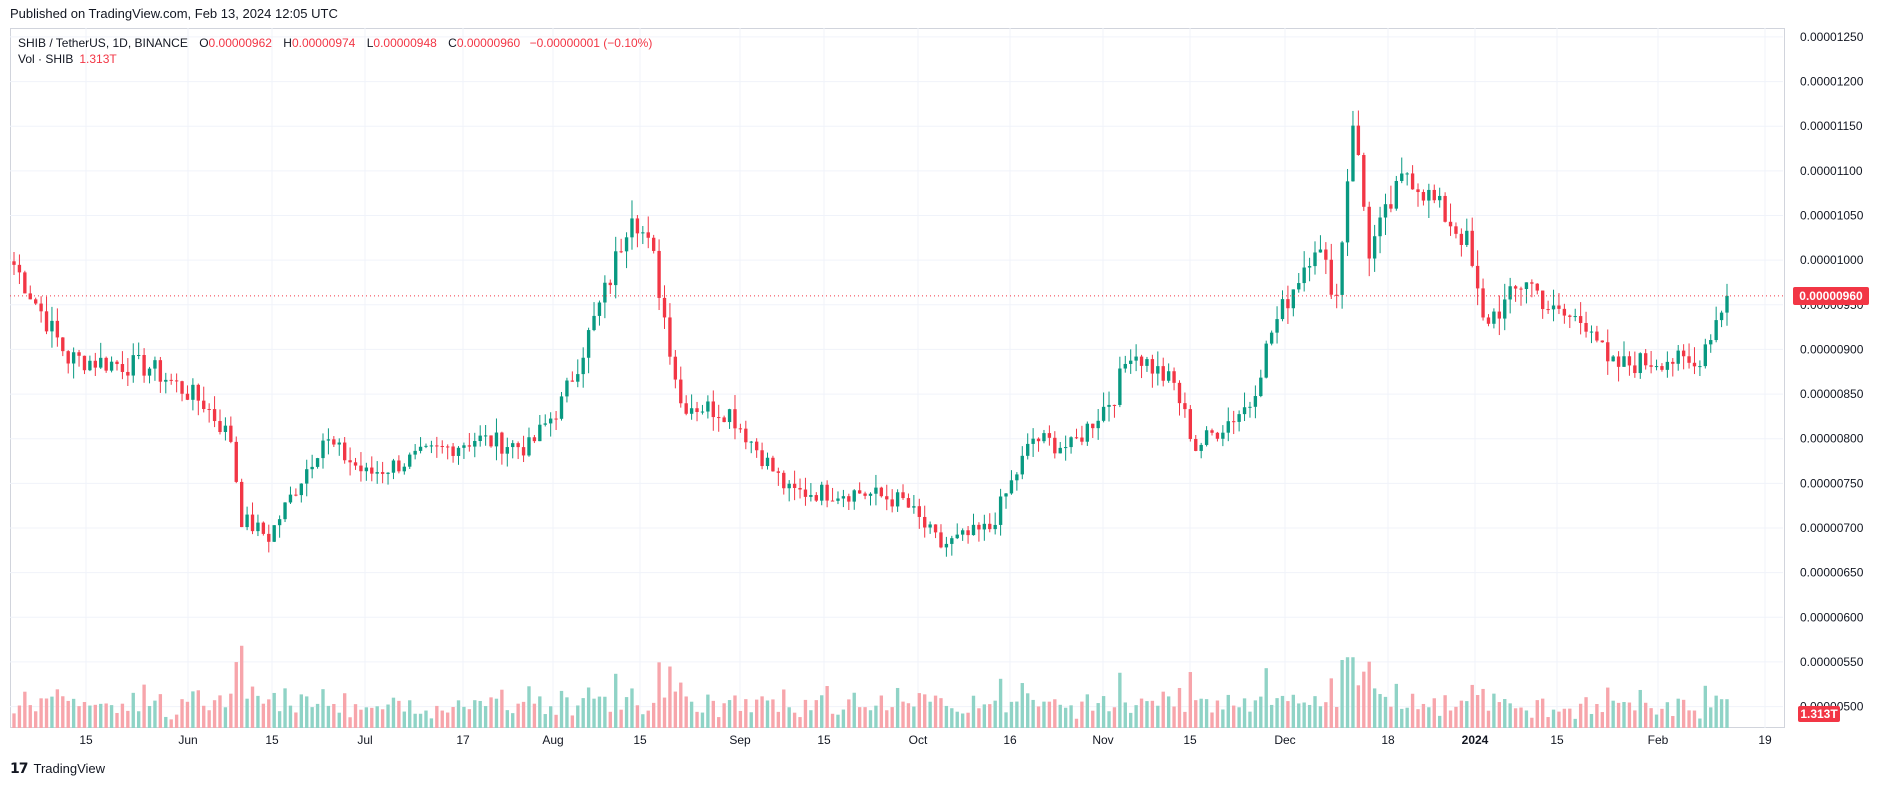 The height and width of the screenshot is (788, 1883). I want to click on y-tick-label: 0.00000800, so click(1832, 439).